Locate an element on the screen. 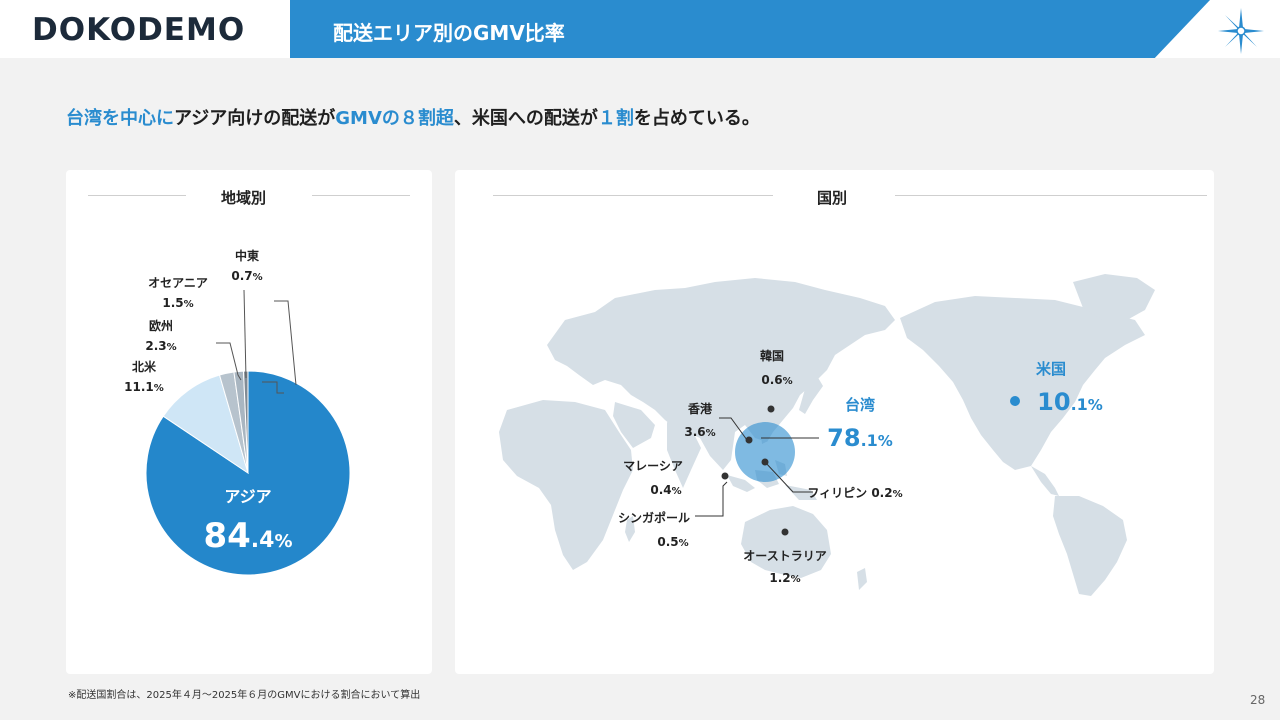  page-title: 配送エリア別のGMV比率 is located at coordinates (449, 33).